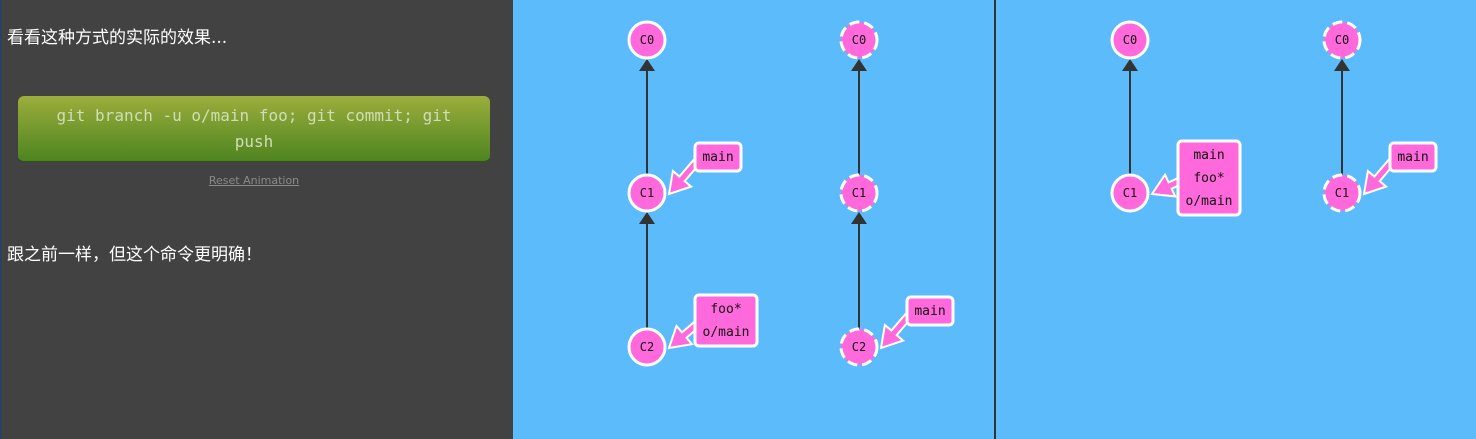 Image resolution: width=1476 pixels, height=439 pixels. I want to click on outro-text: 跟之前一样，但这个命令更明确！, so click(134, 255).